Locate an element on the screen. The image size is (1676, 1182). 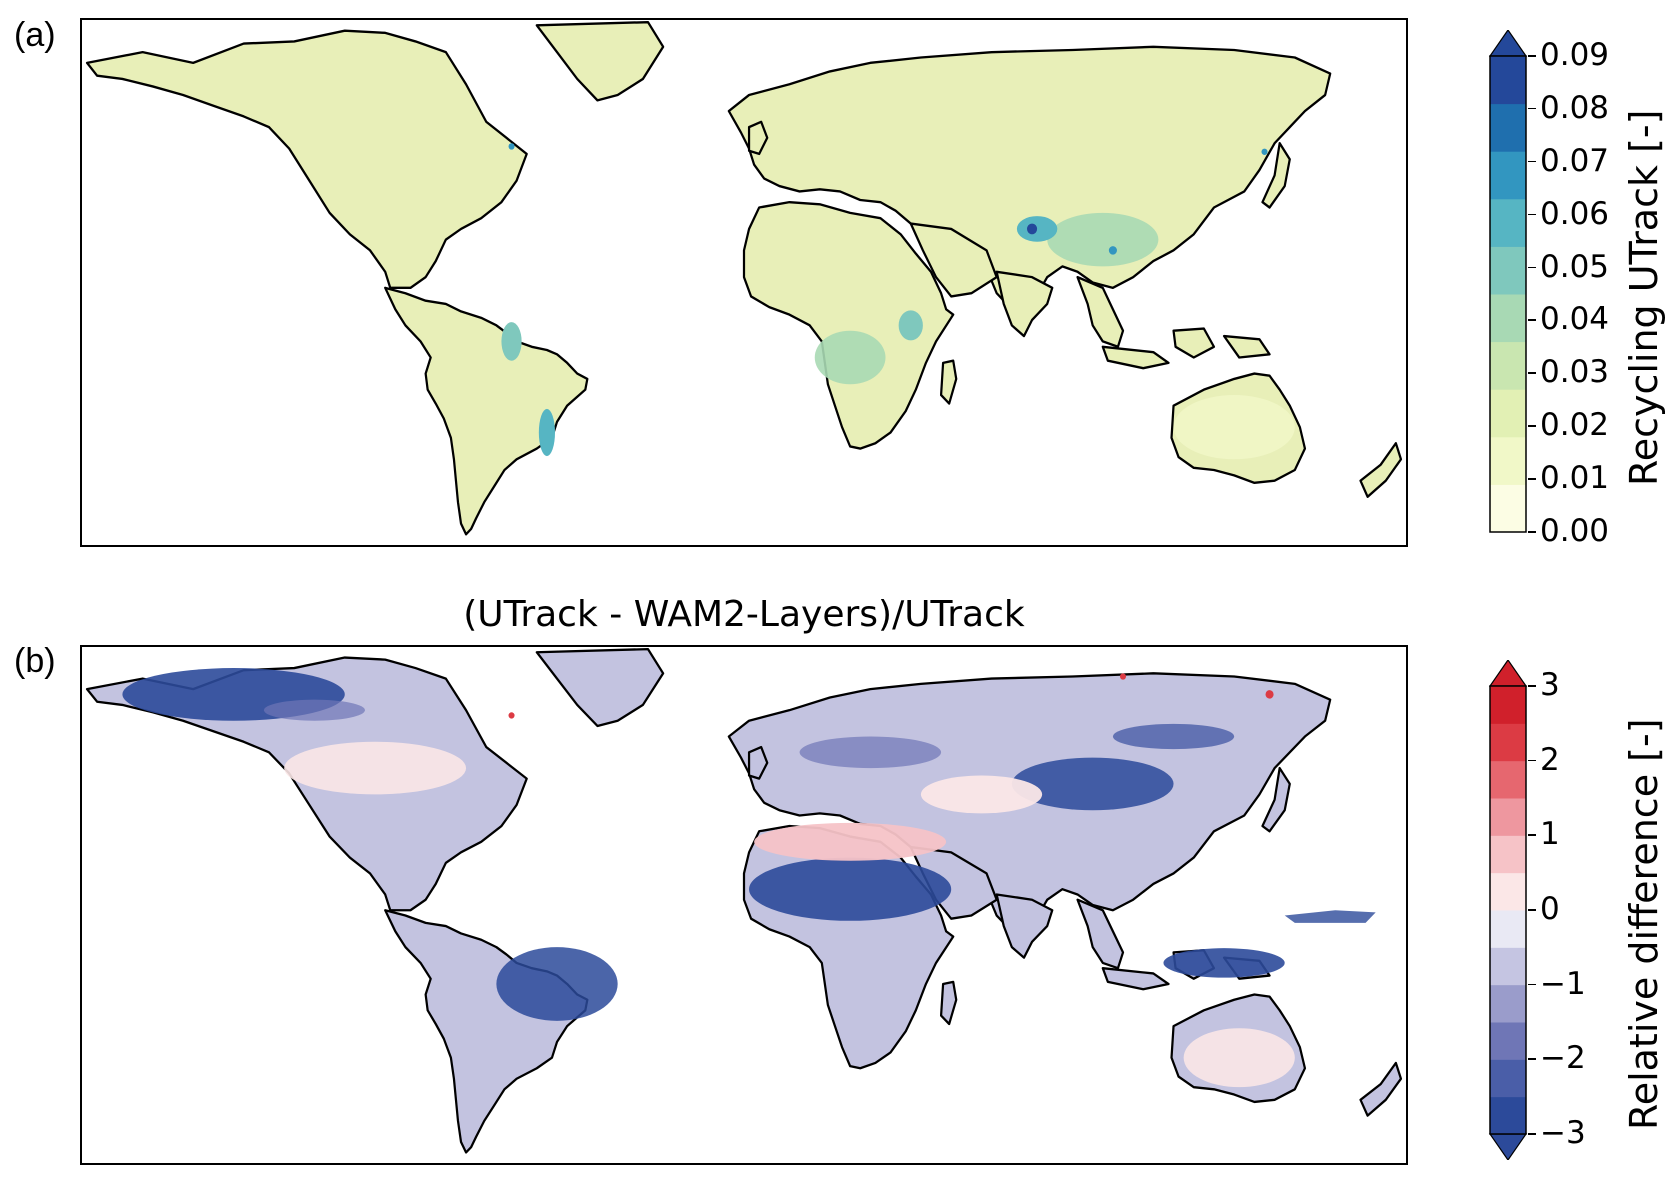
colorbar-b-title: Relative difference [-] is located at coordinates (1644, 924).